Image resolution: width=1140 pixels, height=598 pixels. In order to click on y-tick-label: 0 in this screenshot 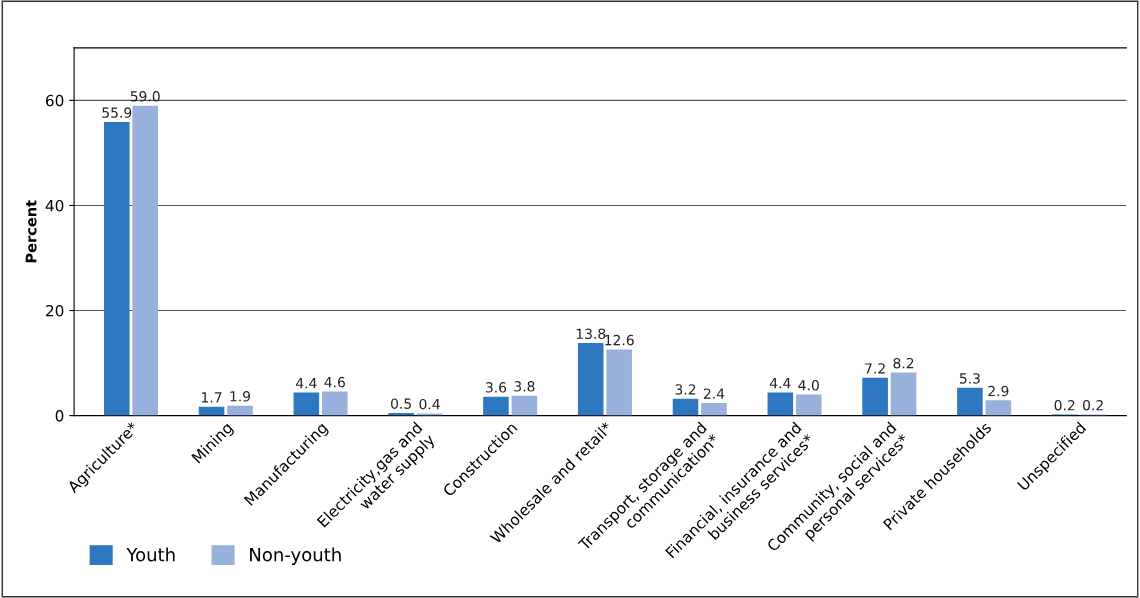, I will do `click(59, 416)`.